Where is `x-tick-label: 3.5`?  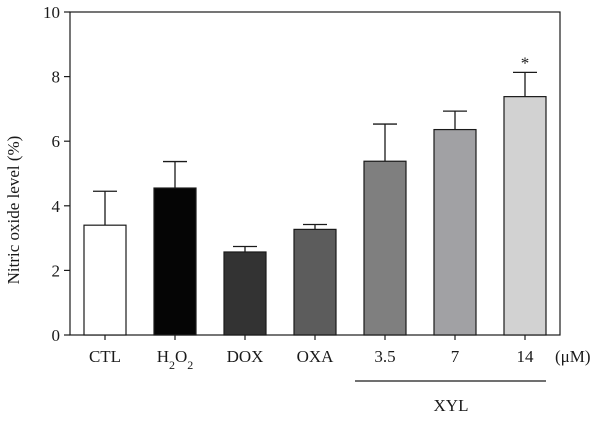 x-tick-label: 3.5 is located at coordinates (384, 356).